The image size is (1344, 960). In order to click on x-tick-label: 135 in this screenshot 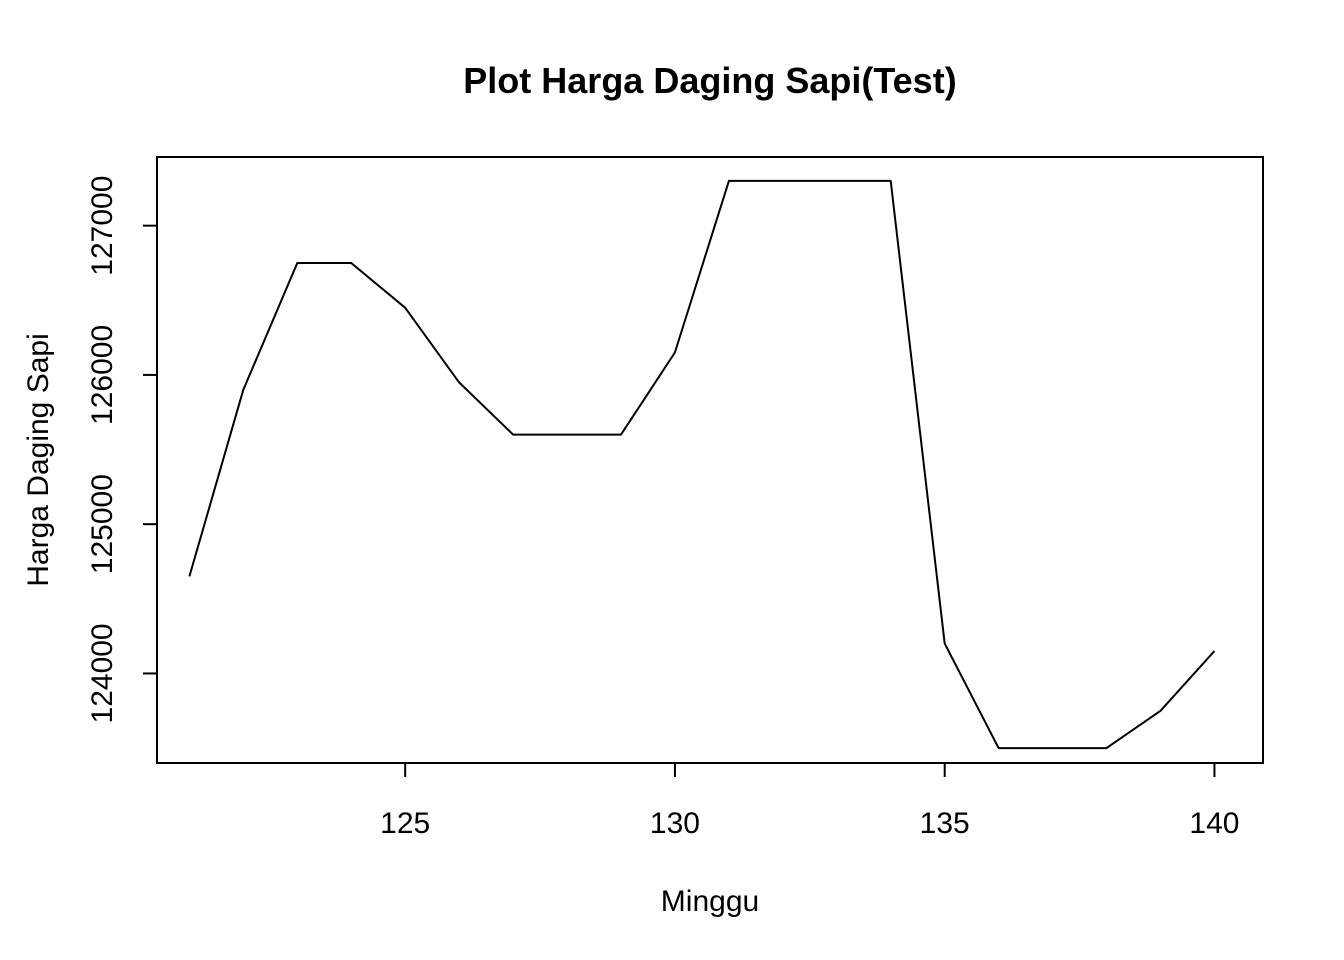, I will do `click(945, 823)`.